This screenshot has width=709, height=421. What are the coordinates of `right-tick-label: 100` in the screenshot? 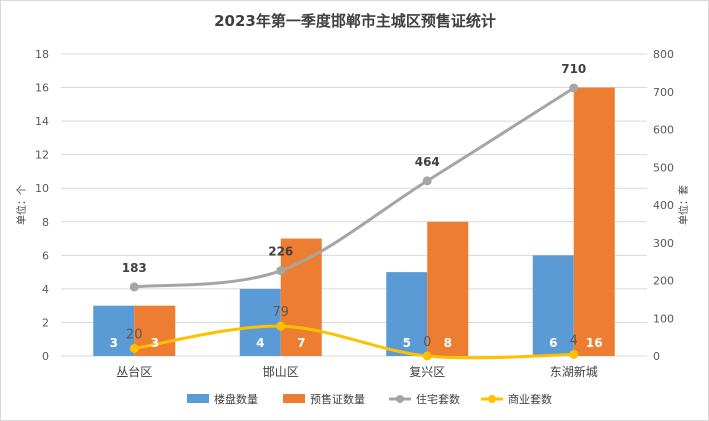 It's located at (663, 318).